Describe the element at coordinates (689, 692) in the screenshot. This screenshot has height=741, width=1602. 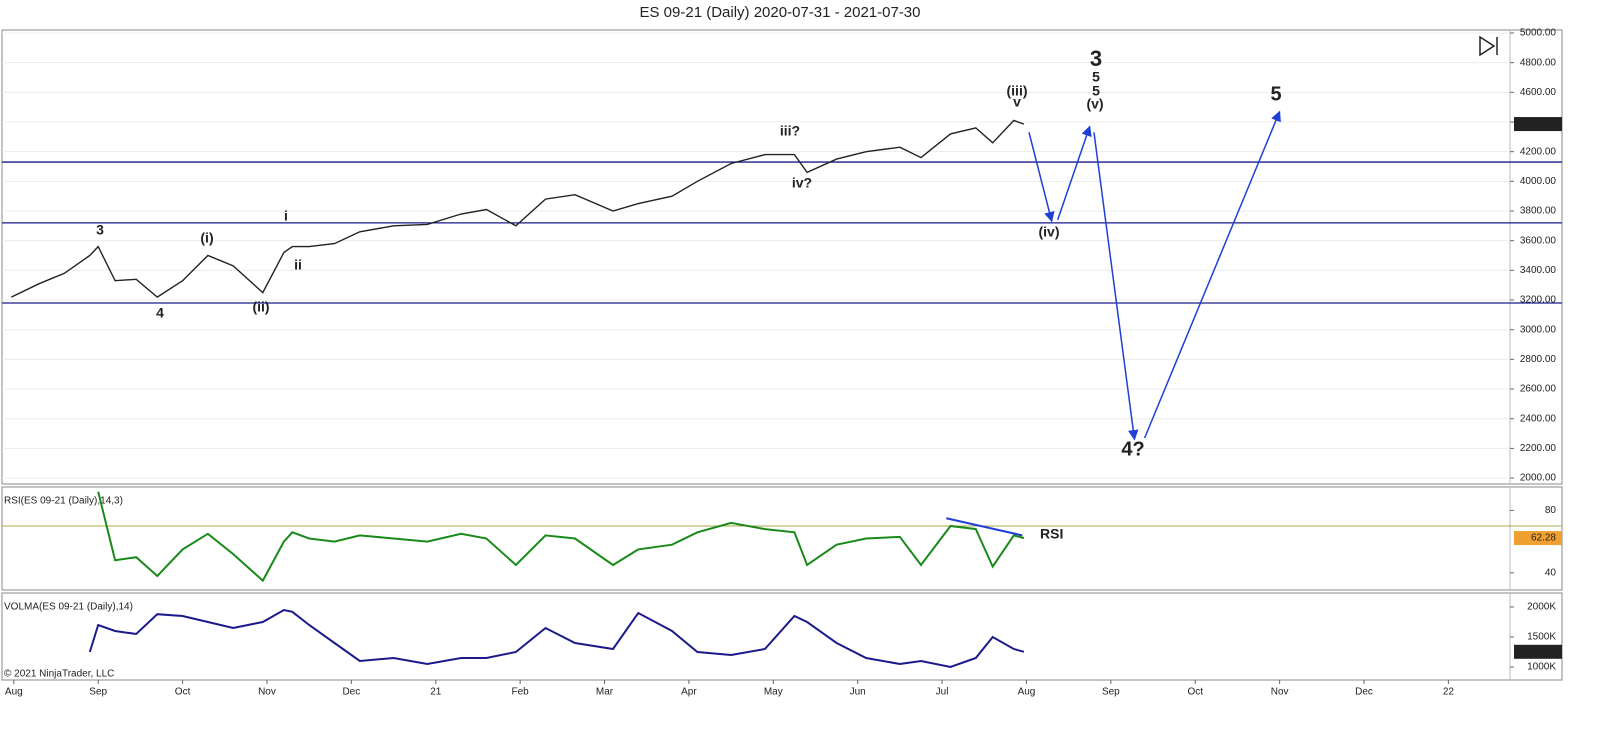
I see `x-tick-label: Apr` at that location.